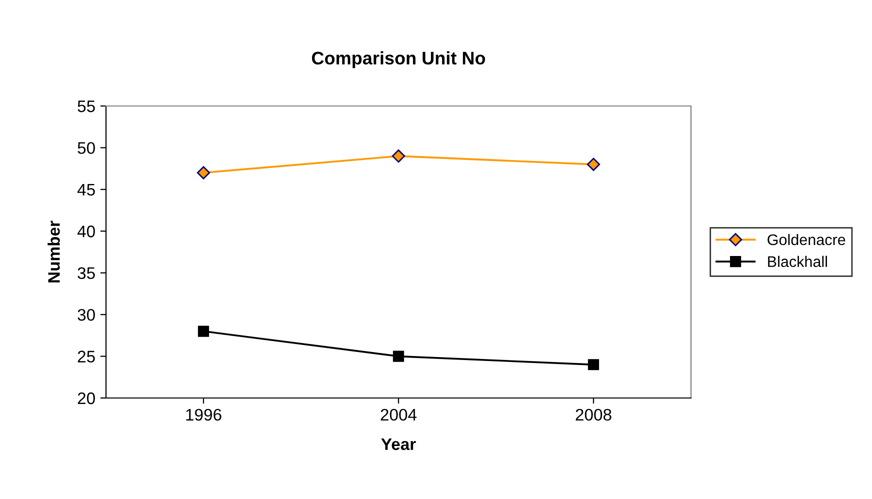  Describe the element at coordinates (86, 190) in the screenshot. I see `y-tick-label: 45` at that location.